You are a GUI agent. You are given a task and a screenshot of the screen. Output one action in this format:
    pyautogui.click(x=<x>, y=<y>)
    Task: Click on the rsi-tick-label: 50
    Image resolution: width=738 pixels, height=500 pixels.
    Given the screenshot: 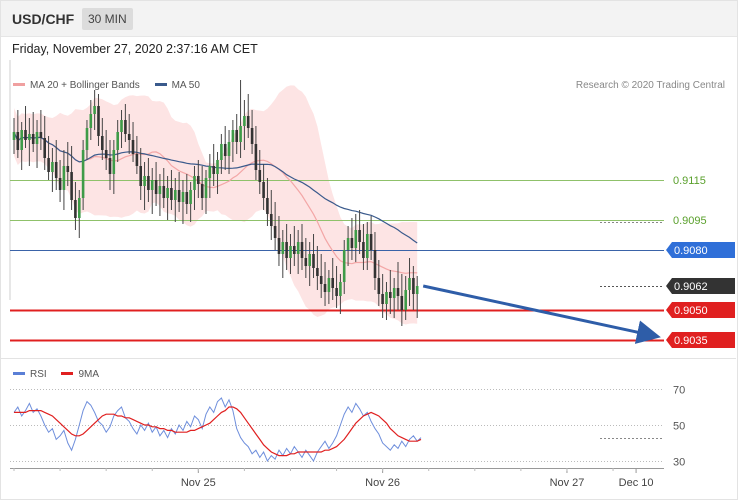 What is the action you would take?
    pyautogui.click(x=679, y=427)
    